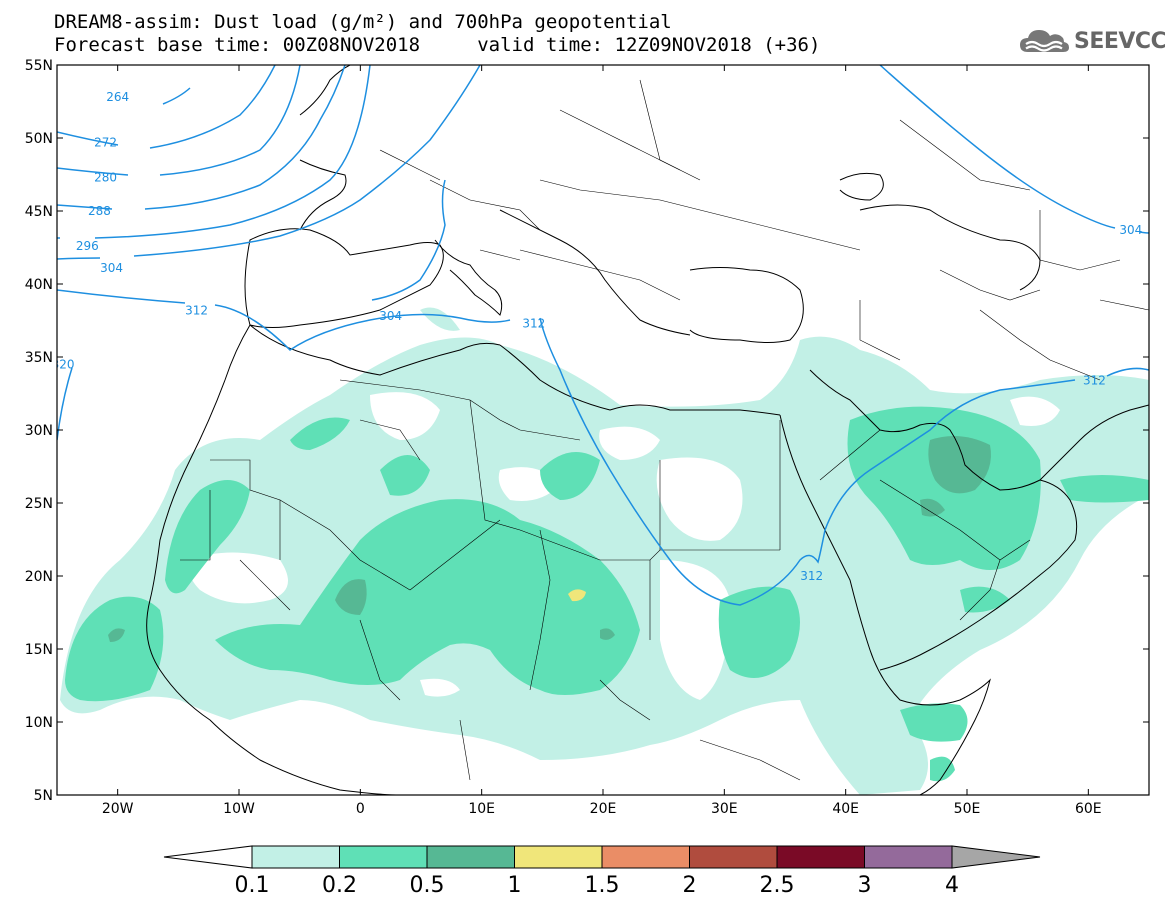 This screenshot has width=1165, height=907. Describe the element at coordinates (690, 885) in the screenshot. I see `colorbar-level-label: 2` at that location.